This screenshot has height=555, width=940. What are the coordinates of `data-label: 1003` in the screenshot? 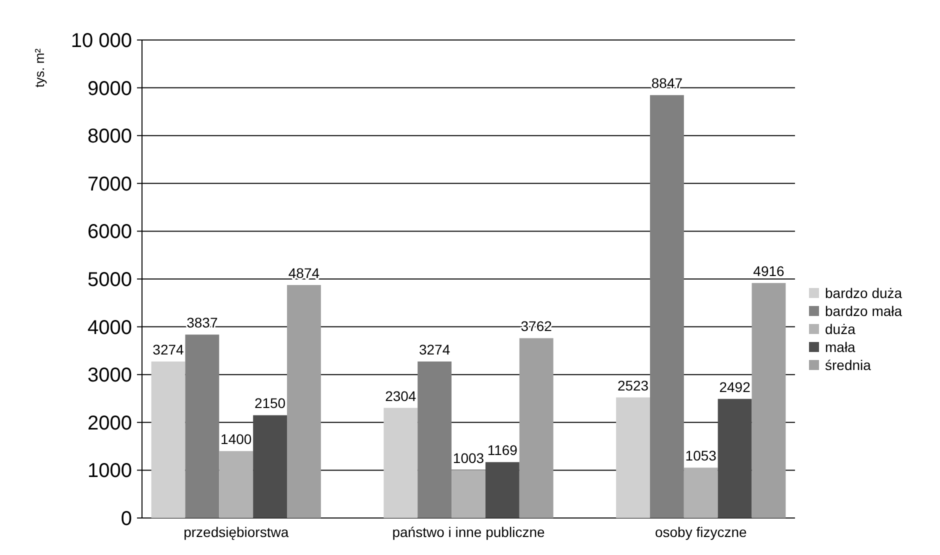 It's located at (468, 458).